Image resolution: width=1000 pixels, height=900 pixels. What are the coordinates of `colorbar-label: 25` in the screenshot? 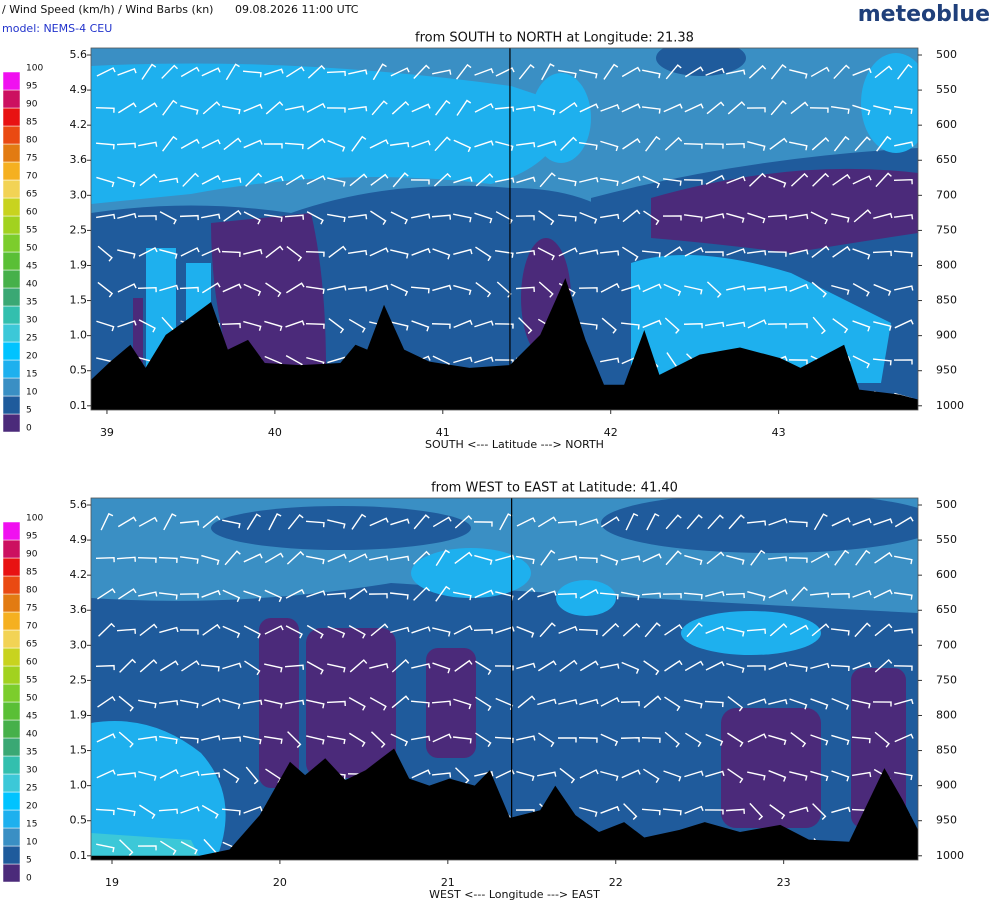 It's located at (31, 339).